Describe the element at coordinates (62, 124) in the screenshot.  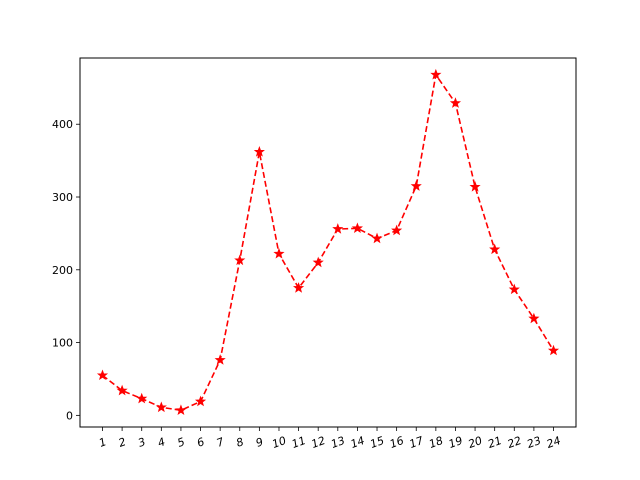
I see `y-tick-label: 400` at that location.